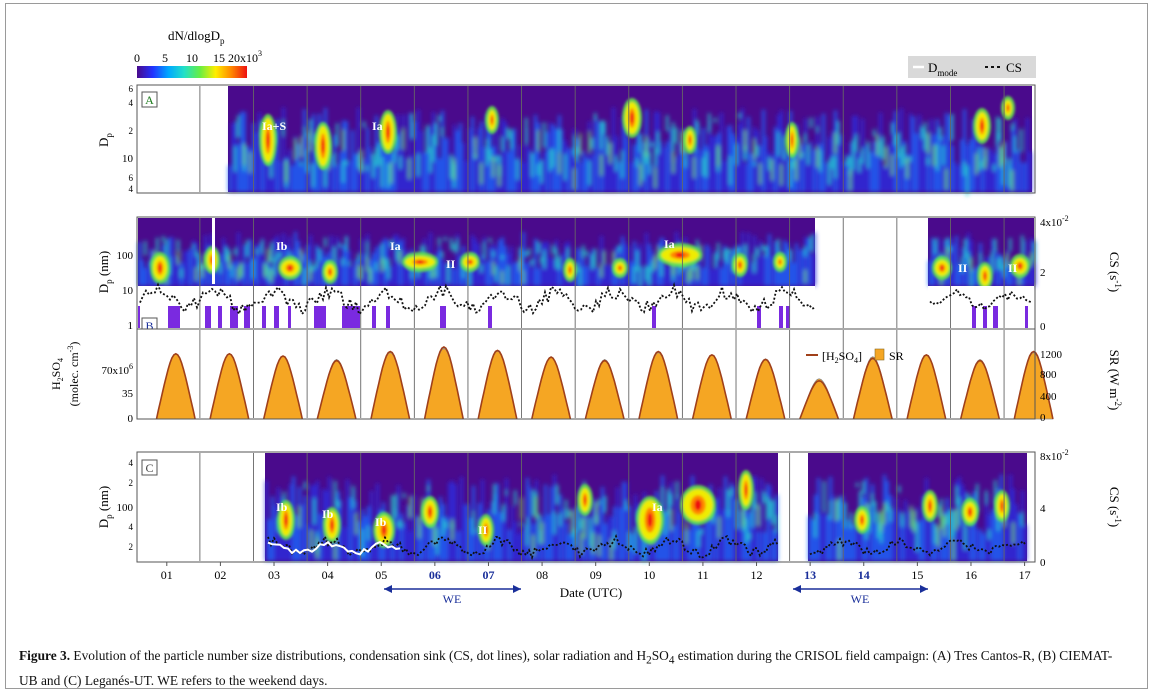  I want to click on sr-legend-swatch, so click(879, 354).